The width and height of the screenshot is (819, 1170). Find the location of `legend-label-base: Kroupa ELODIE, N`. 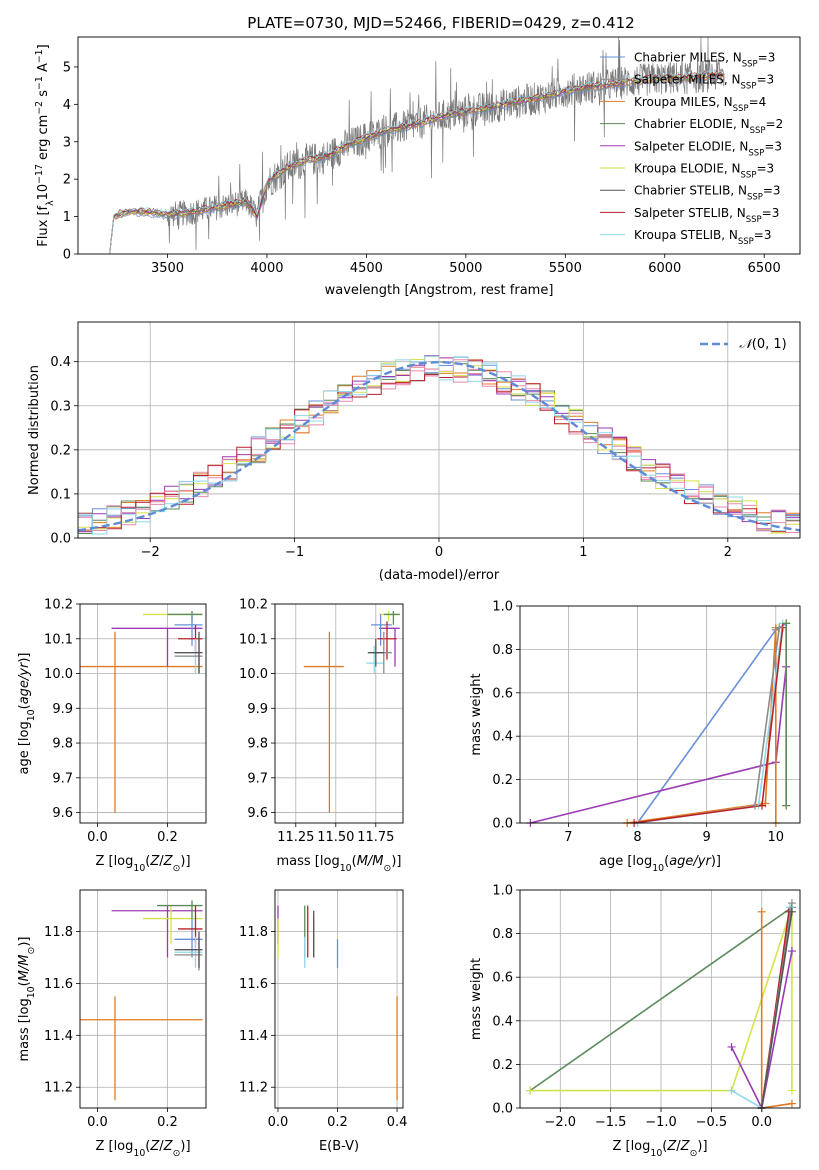

legend-label-base: Kroupa ELODIE, N is located at coordinates (687, 169).